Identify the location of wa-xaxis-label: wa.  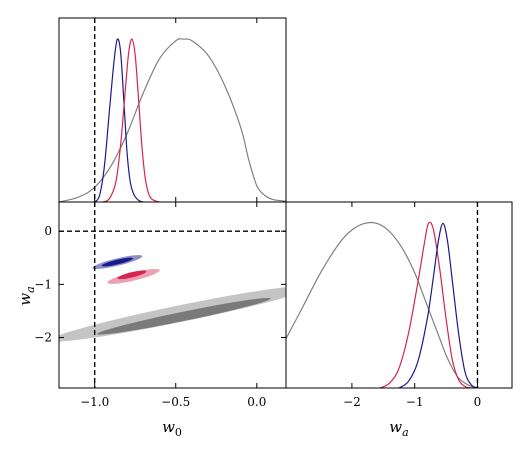
(398, 428).